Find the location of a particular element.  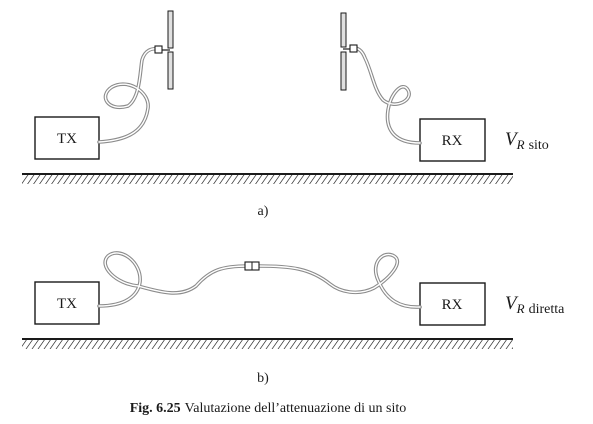

tx-antenna-a is located at coordinates (164, 50).